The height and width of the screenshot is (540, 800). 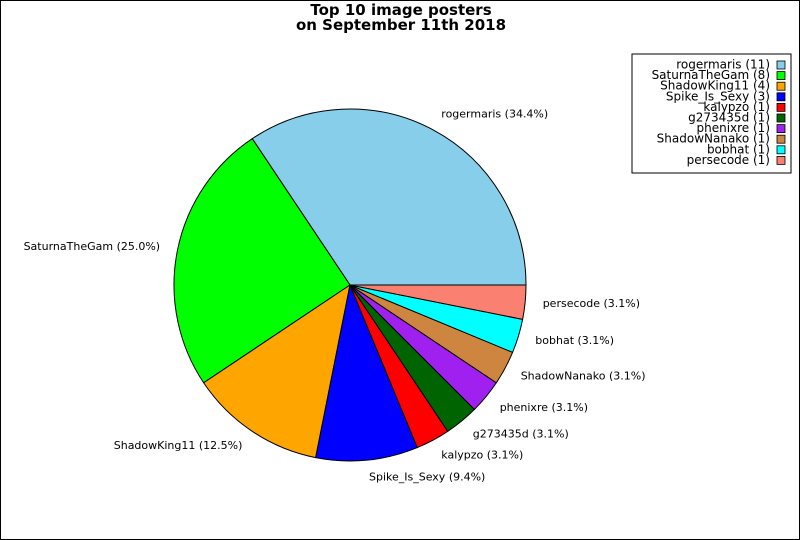 I want to click on legend-label-spike-is-sexy: Spike_Is_Sexy (3), so click(x=718, y=96).